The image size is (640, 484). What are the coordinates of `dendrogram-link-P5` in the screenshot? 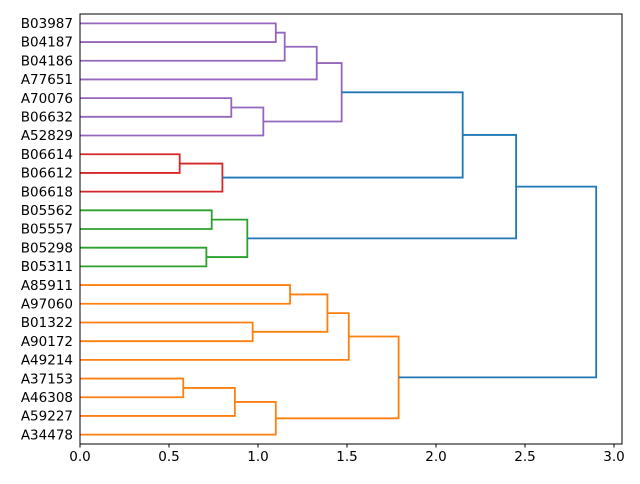 It's located at (172, 121).